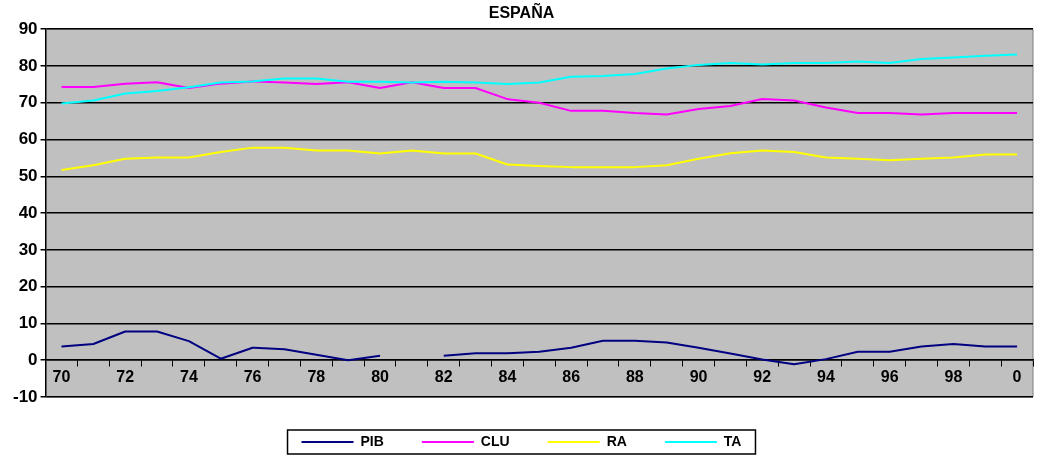 The width and height of the screenshot is (1045, 467). What do you see at coordinates (1017, 377) in the screenshot?
I see `x-tick-label: 0` at bounding box center [1017, 377].